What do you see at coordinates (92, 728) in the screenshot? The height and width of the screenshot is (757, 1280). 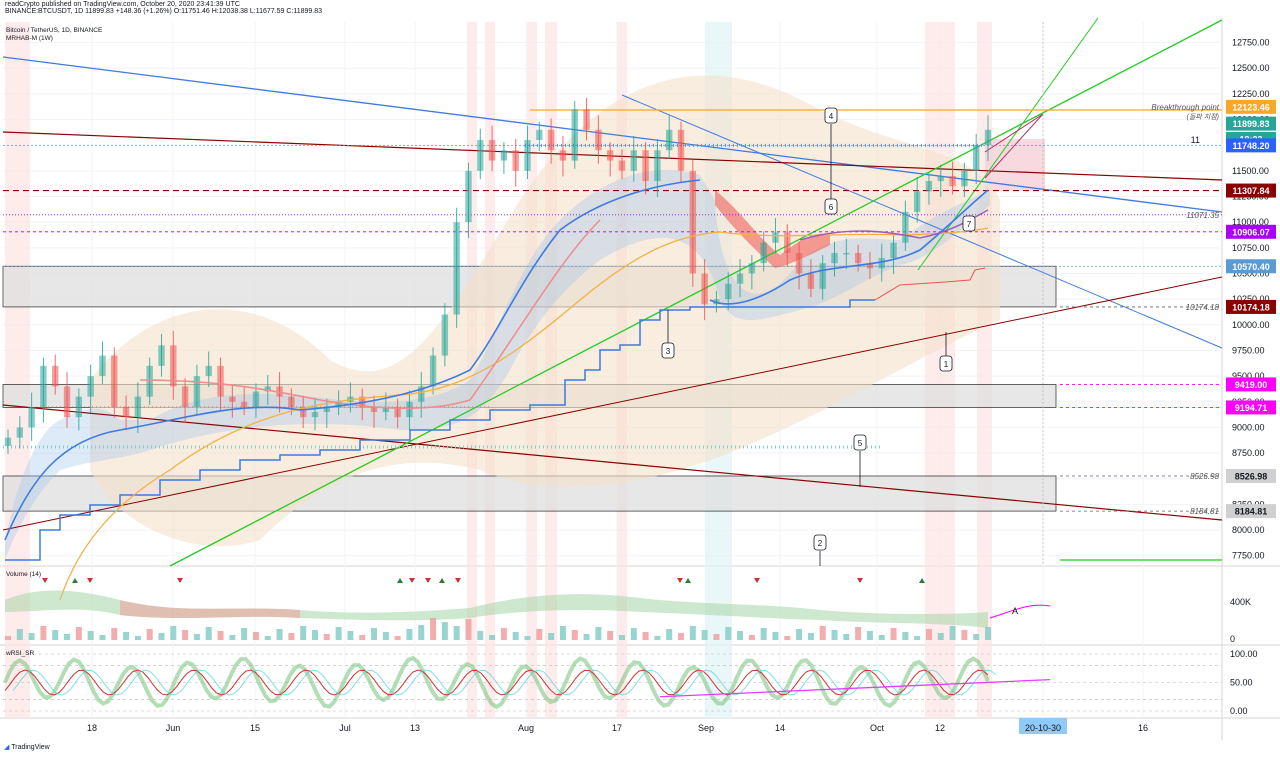 I see `time-tick: 18` at bounding box center [92, 728].